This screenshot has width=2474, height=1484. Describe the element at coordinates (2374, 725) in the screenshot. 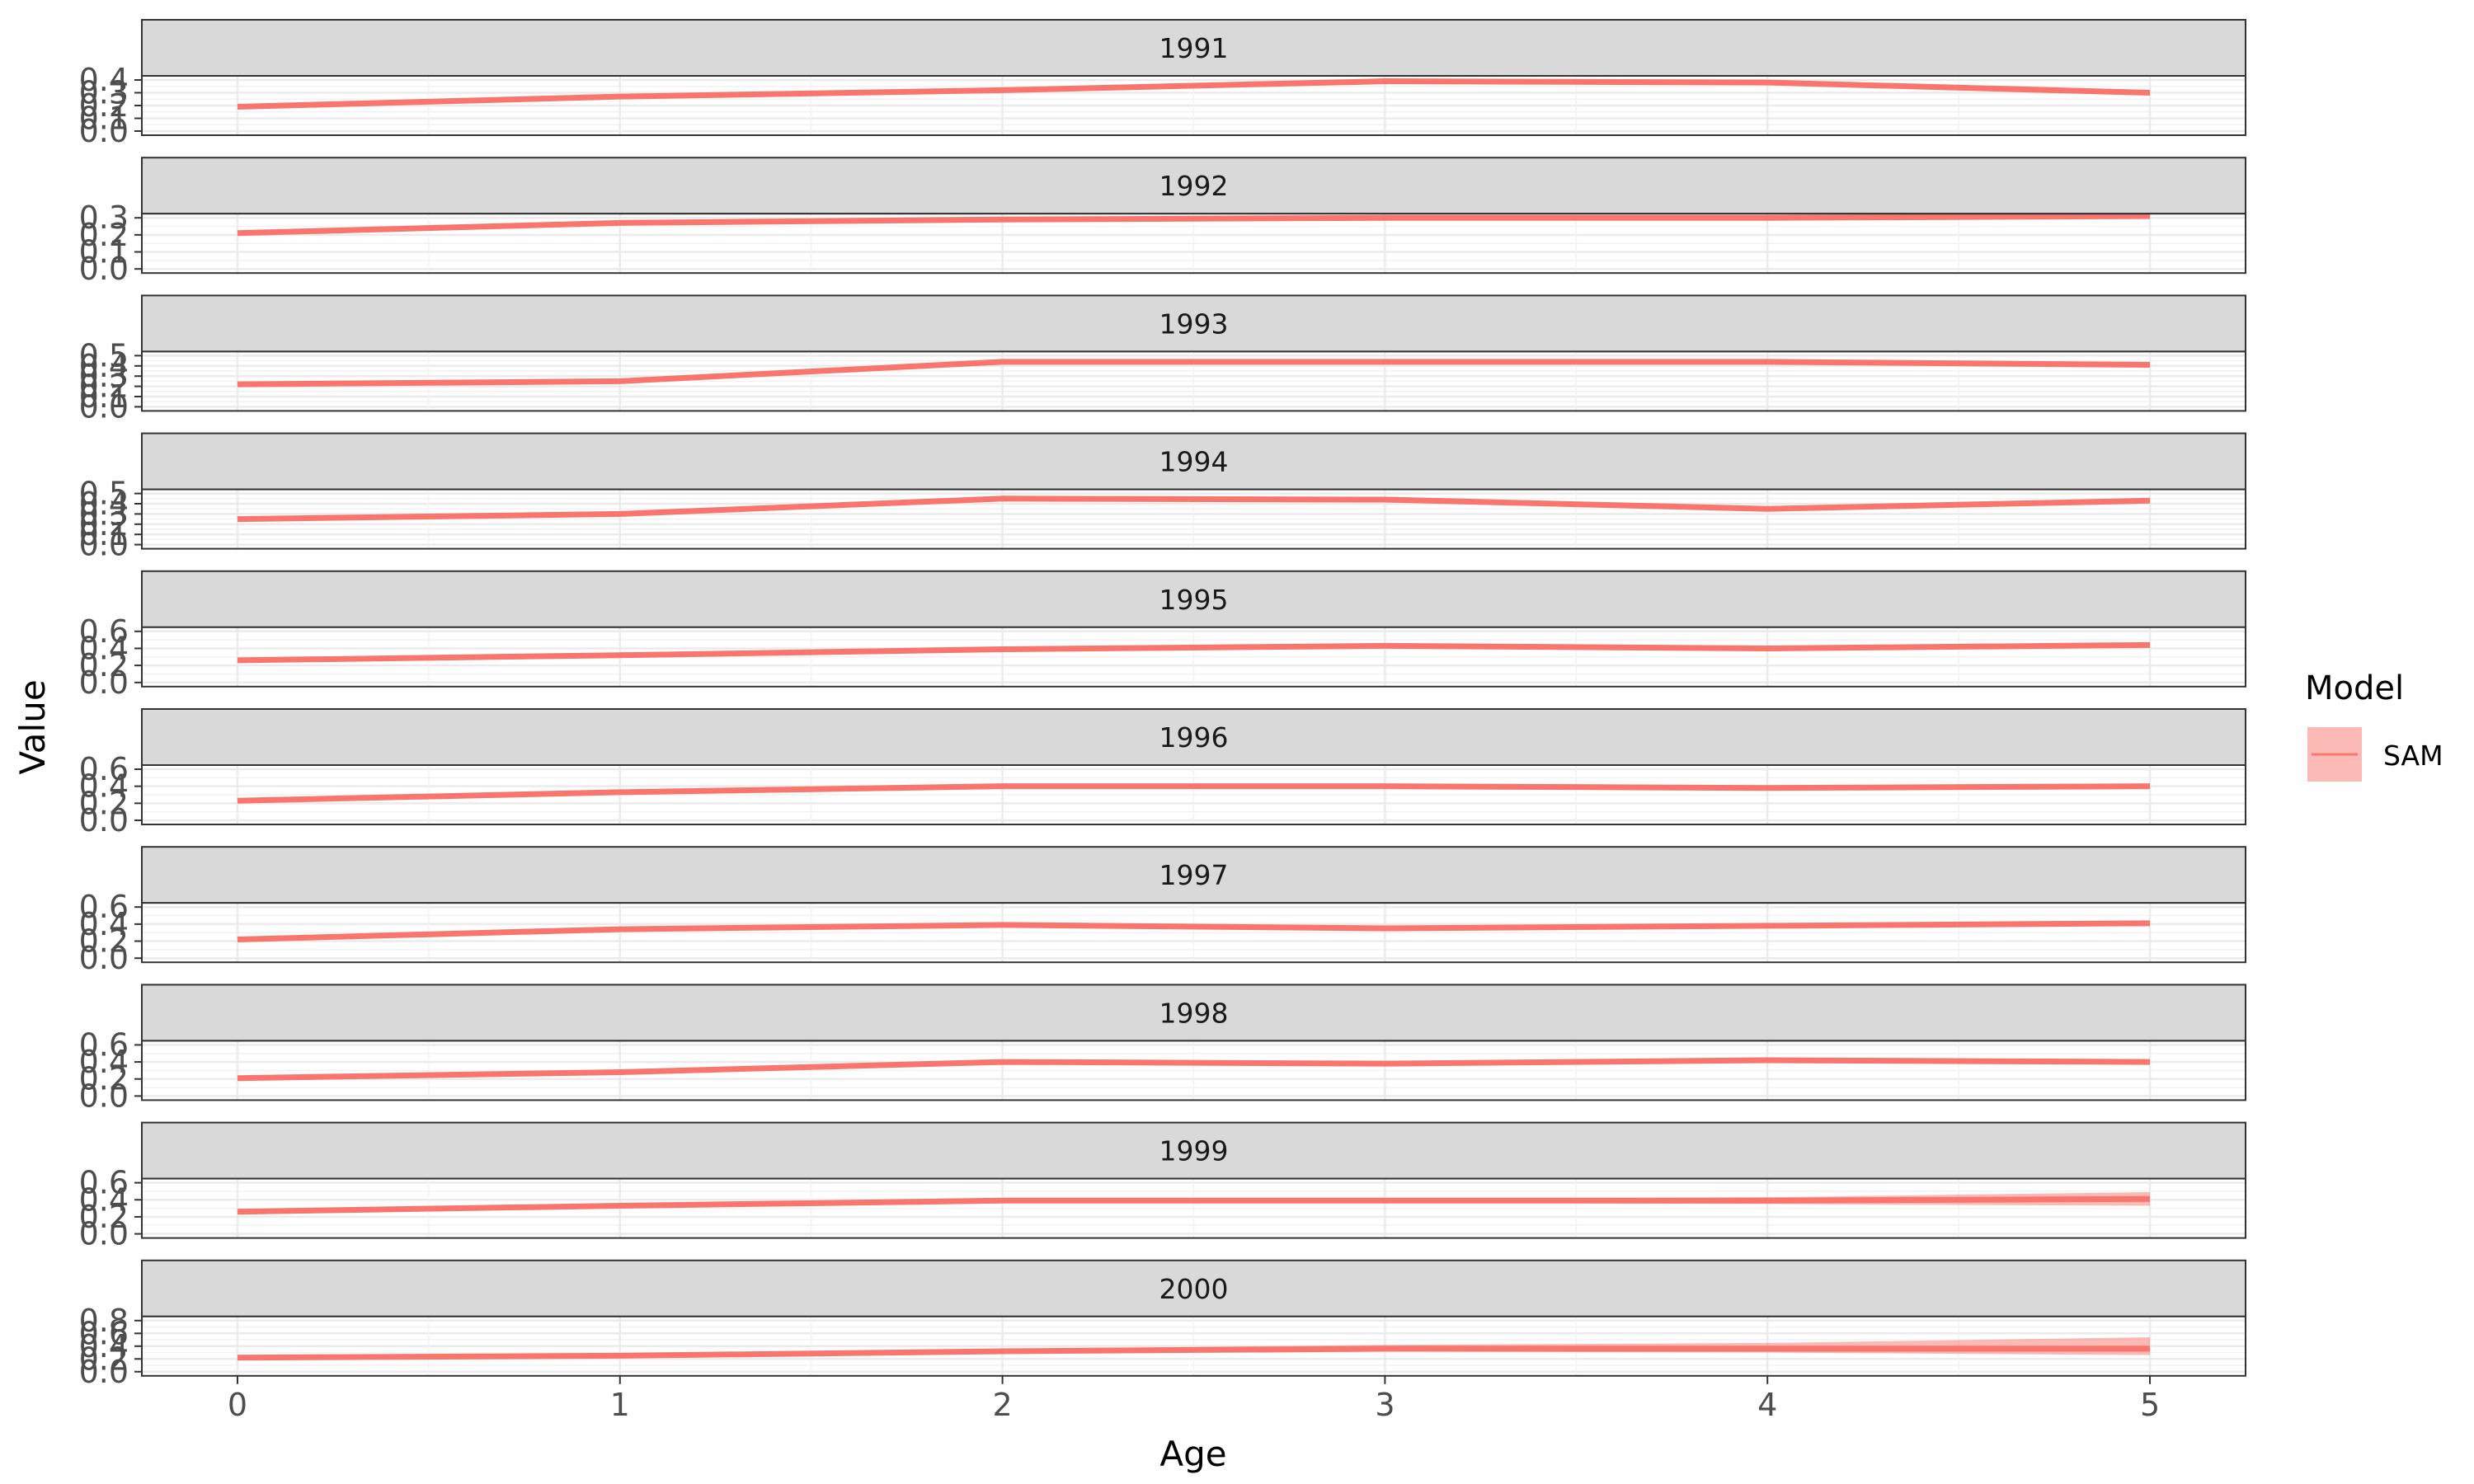

I see `legend: Model SAM` at that location.